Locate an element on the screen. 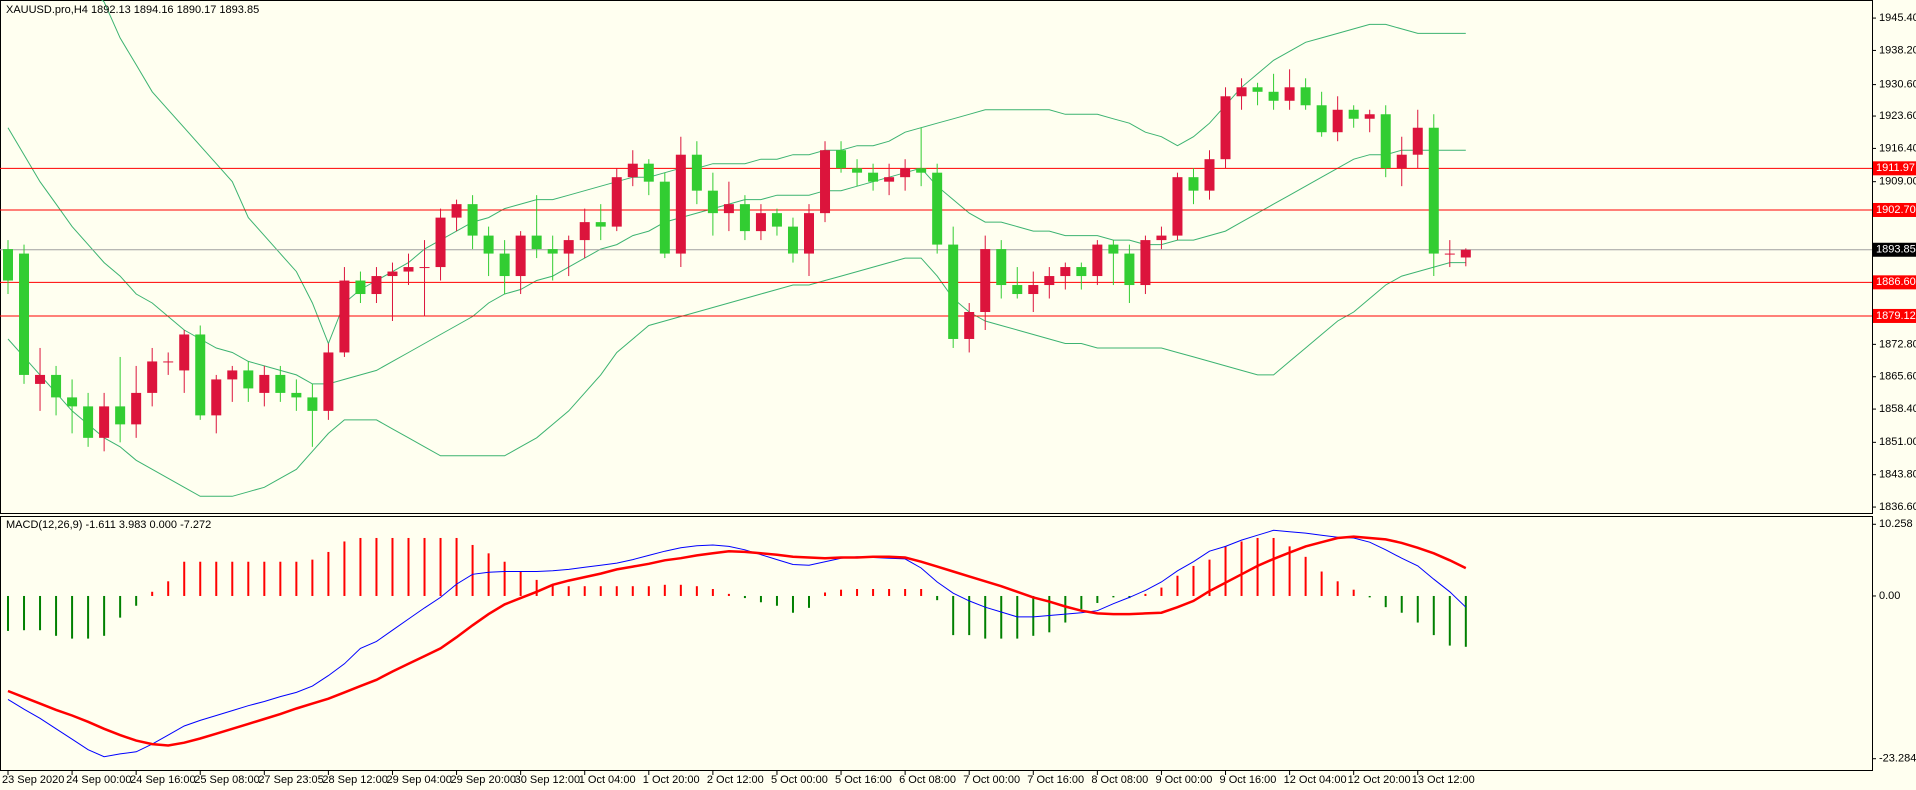  x-tick-label: 9 Oct 00:00 is located at coordinates (1183, 780).